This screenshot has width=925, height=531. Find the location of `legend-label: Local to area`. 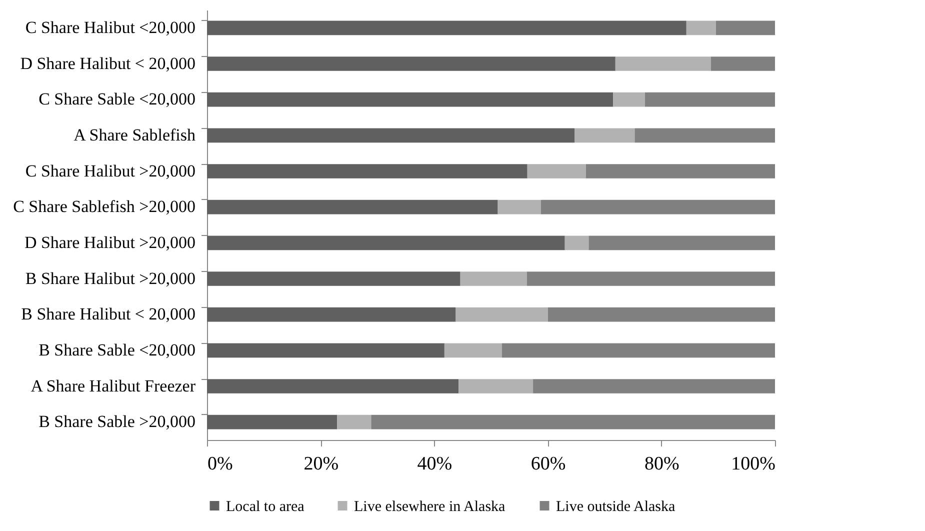

legend-label: Local to area is located at coordinates (265, 506).